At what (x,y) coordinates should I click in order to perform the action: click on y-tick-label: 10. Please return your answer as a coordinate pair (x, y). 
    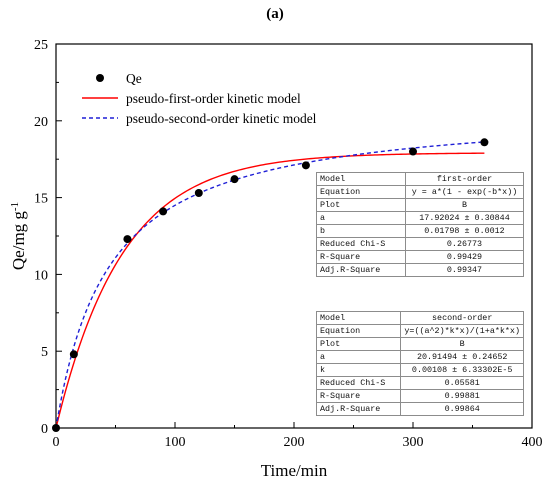
    Looking at the image, I should click on (41, 275).